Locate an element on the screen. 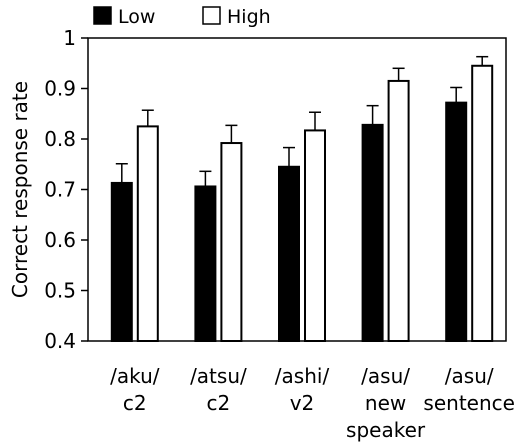 The image size is (525, 448). y-tick-label: 0.5 is located at coordinates (60, 291).